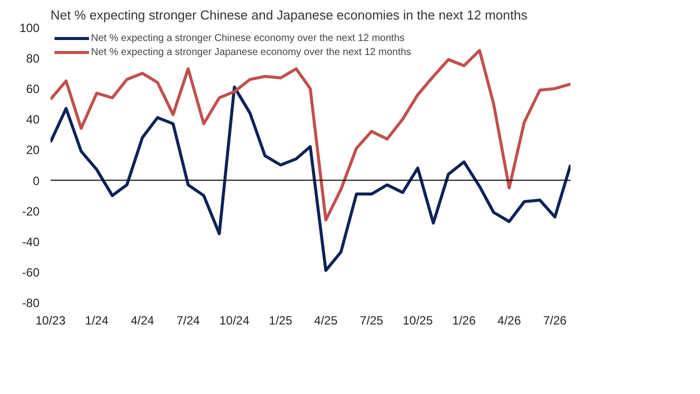  I want to click on y-tick-label: 80, so click(33, 59).